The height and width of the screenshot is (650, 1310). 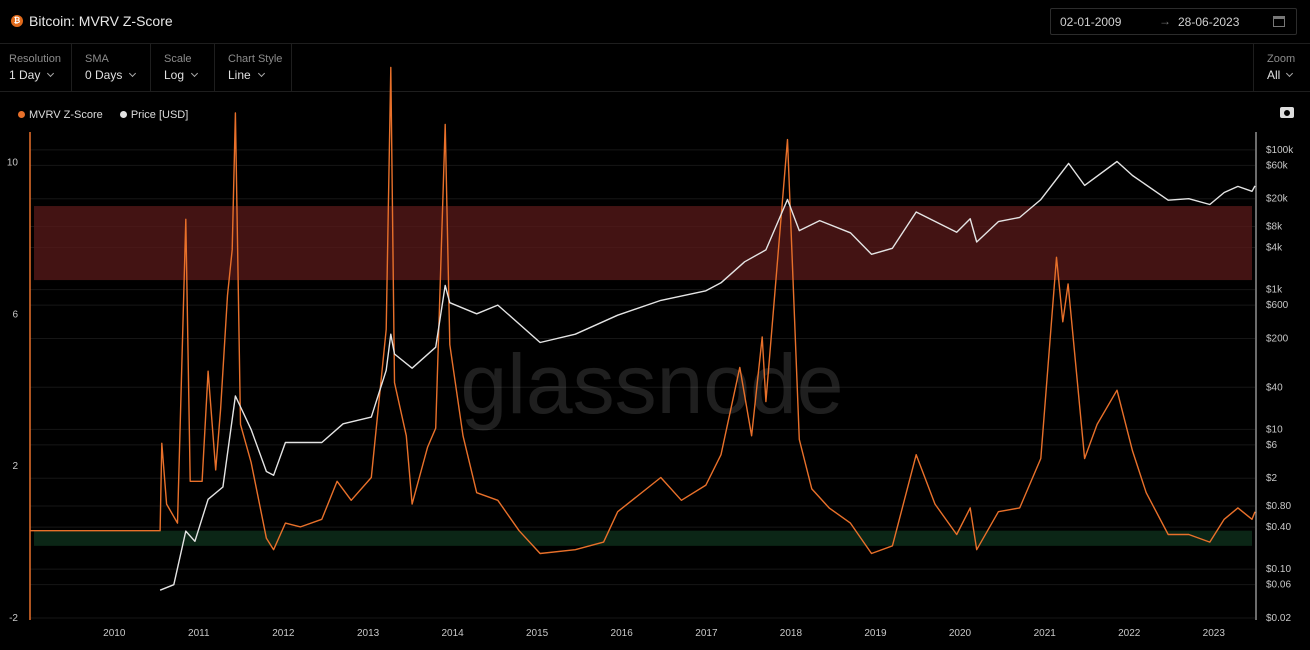 I want to click on scale-label: Scale, so click(x=178, y=59).